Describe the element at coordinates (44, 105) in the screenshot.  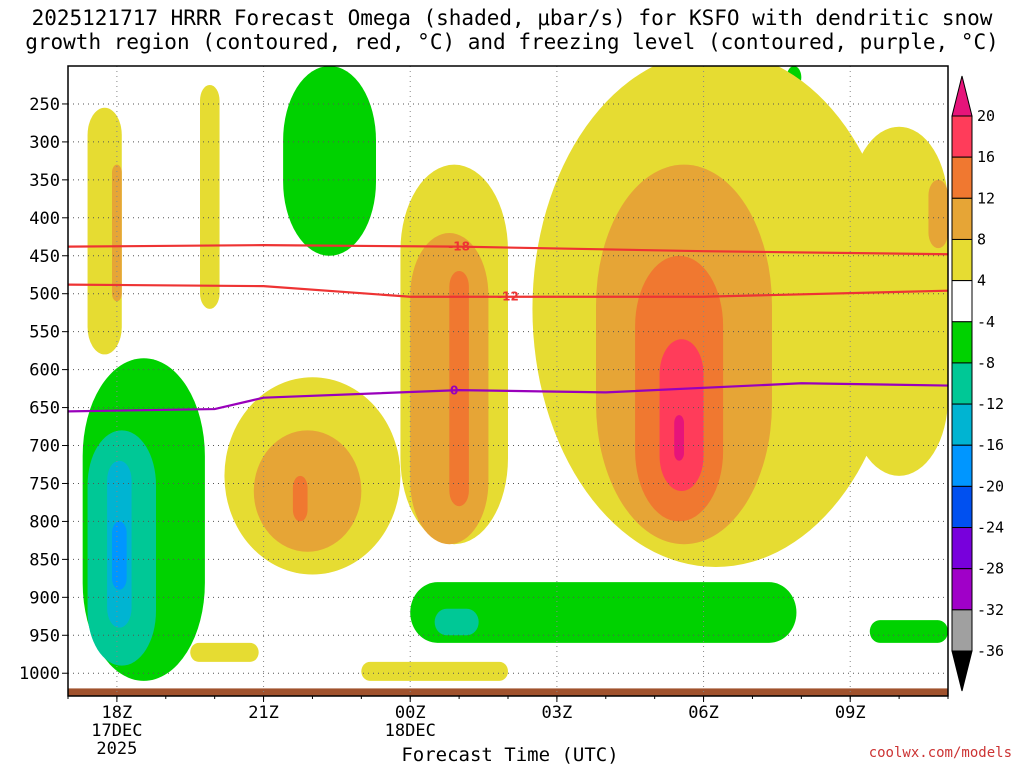
I see `y-tick-label: 250` at that location.